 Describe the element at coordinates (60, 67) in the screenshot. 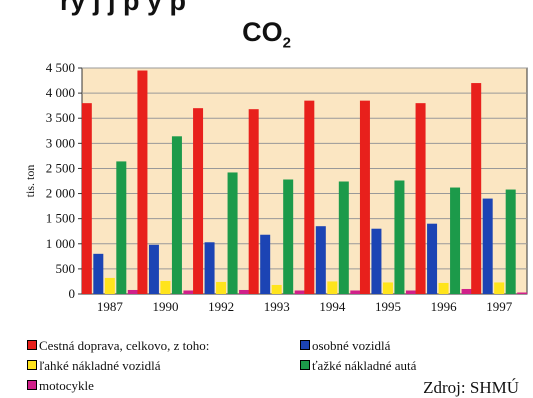

I see `y-tick-label: 4 500` at that location.